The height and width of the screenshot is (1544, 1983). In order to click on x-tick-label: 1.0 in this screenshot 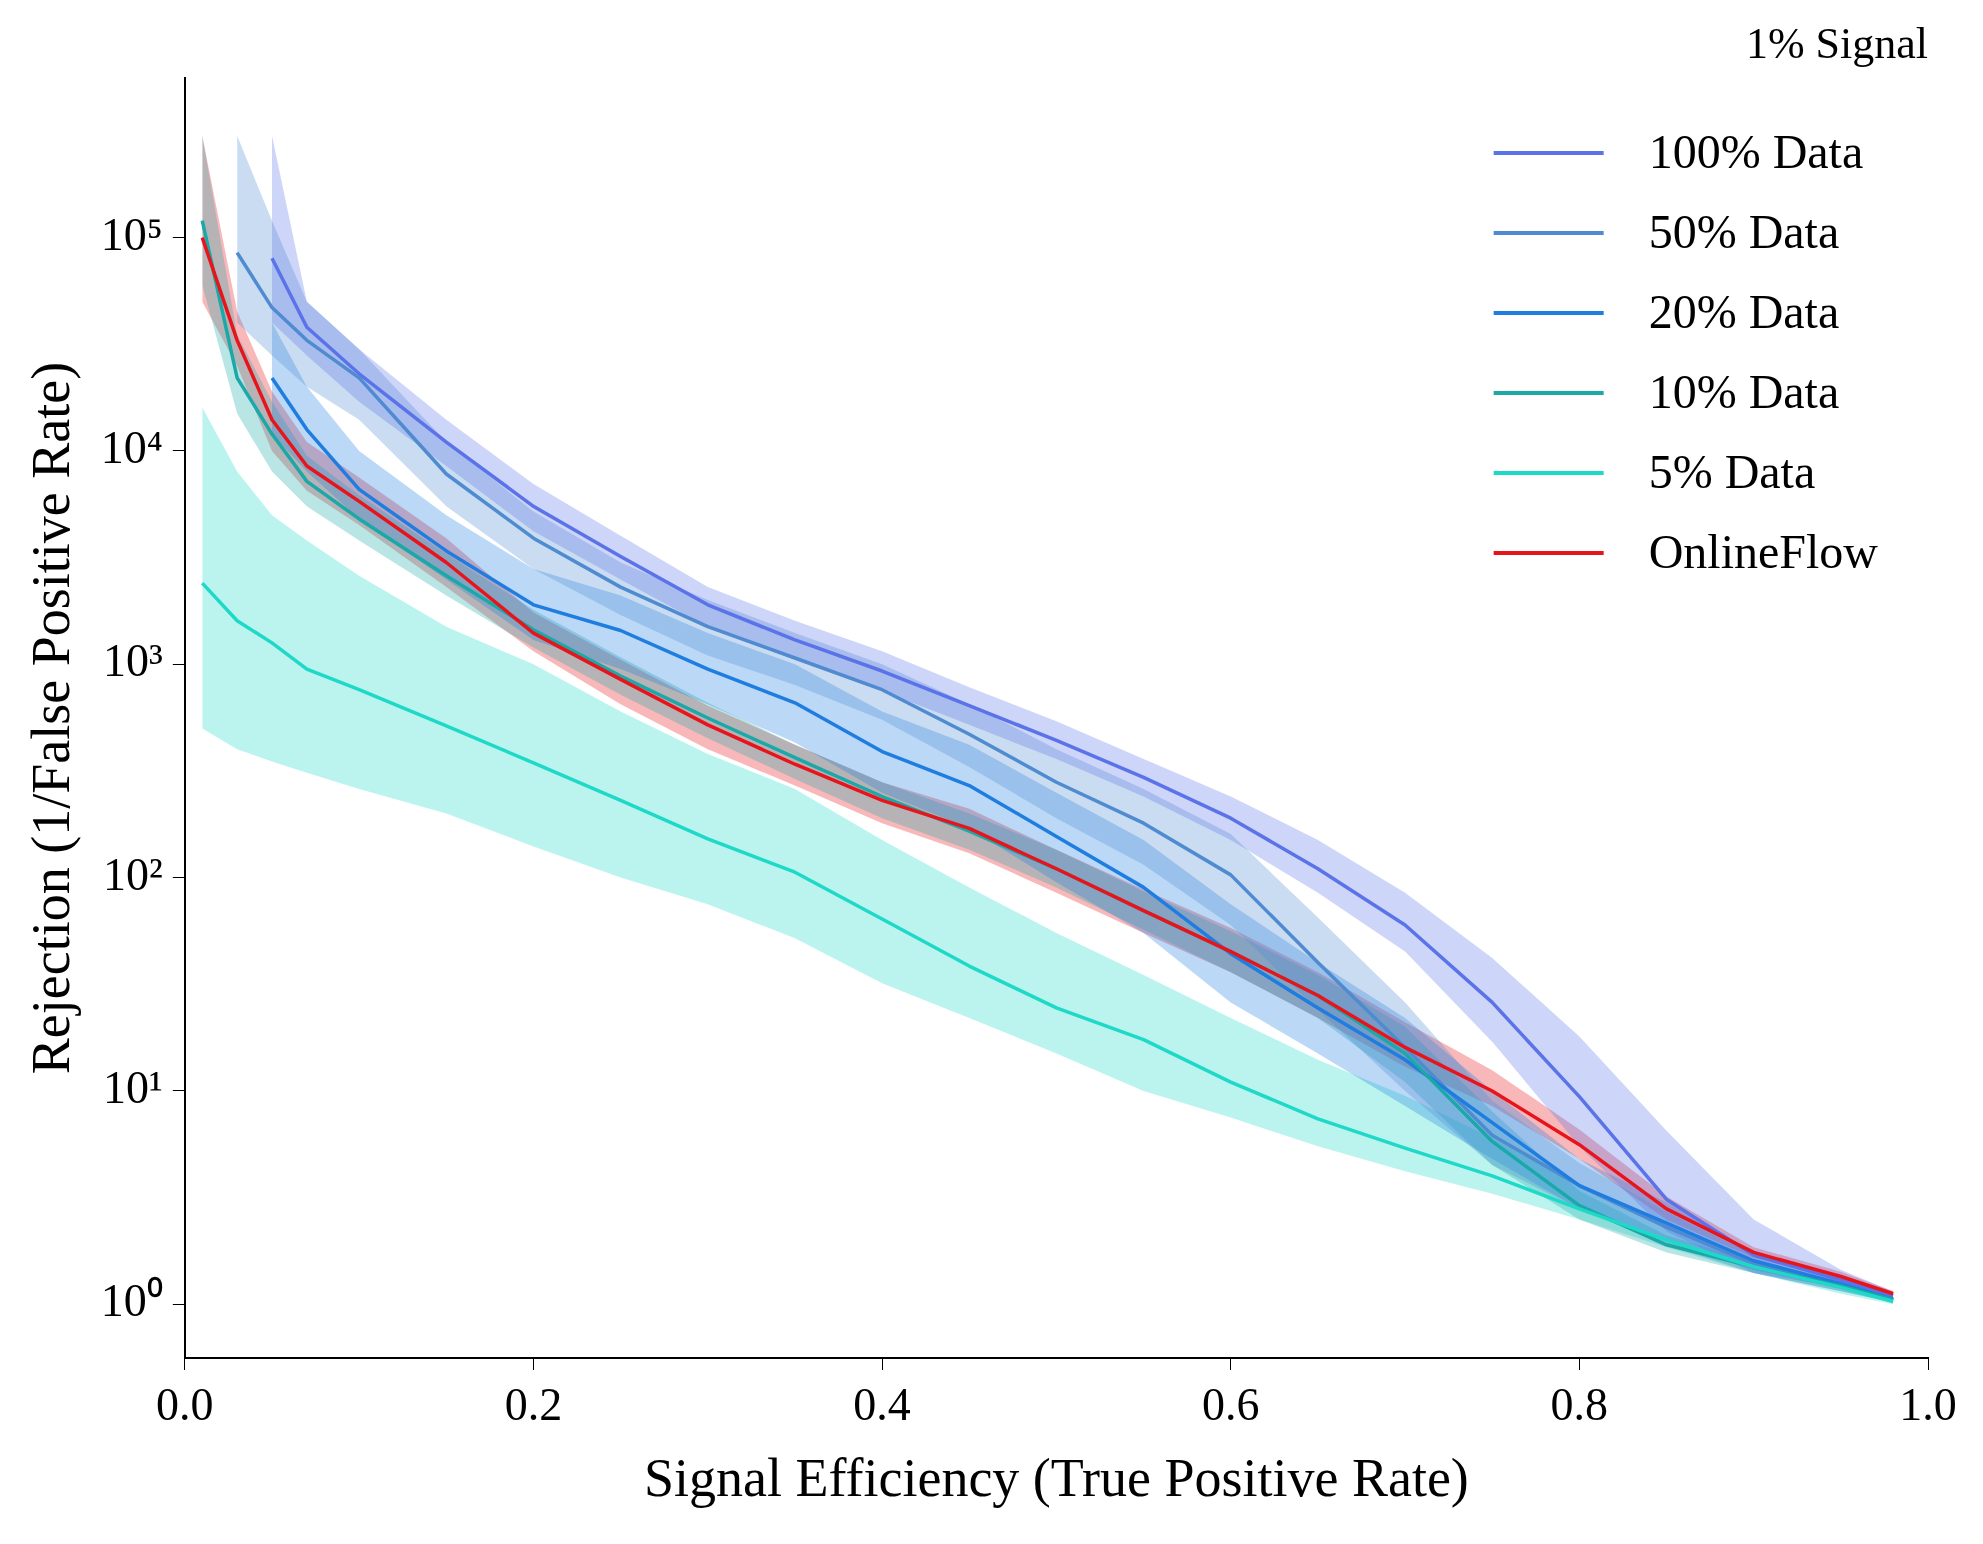, I will do `click(1928, 1404)`.